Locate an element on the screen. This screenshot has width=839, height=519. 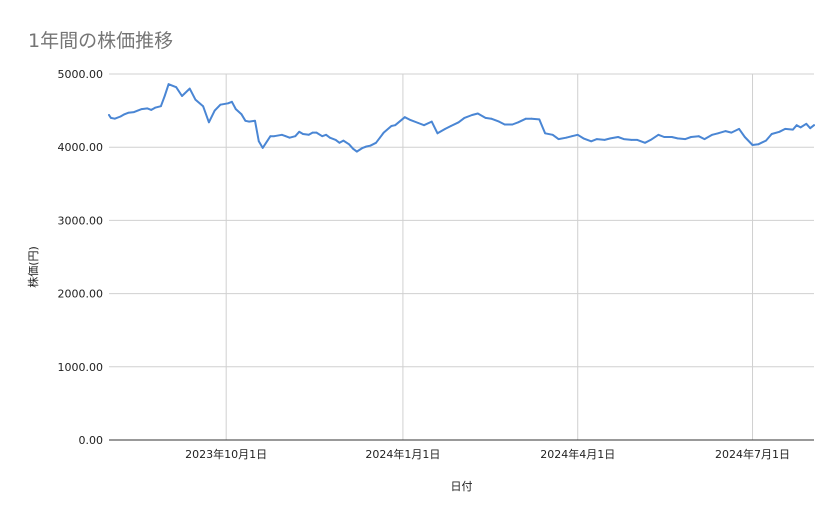
y-axis-title: 株価(円) is located at coordinates (33, 267).